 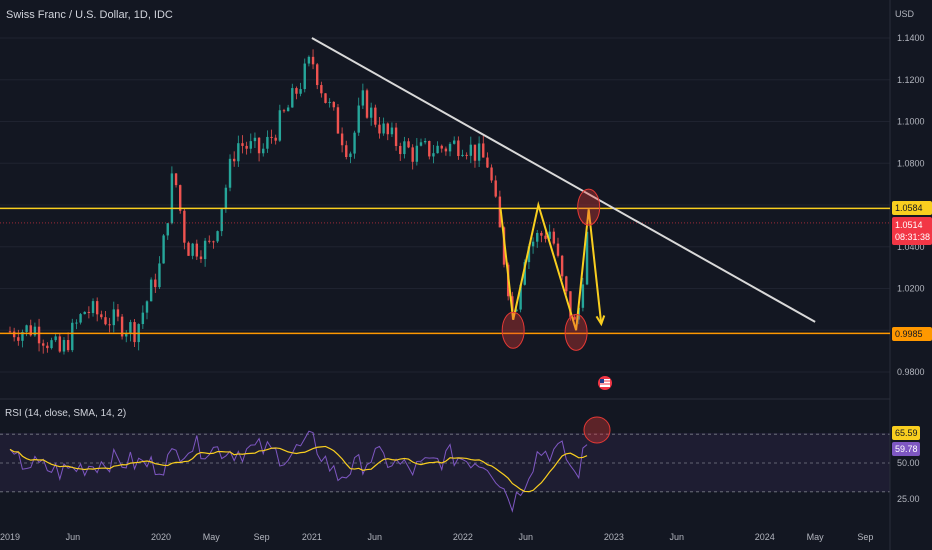 What do you see at coordinates (912, 334) in the screenshot?
I see `support-price-label: 0.9985` at bounding box center [912, 334].